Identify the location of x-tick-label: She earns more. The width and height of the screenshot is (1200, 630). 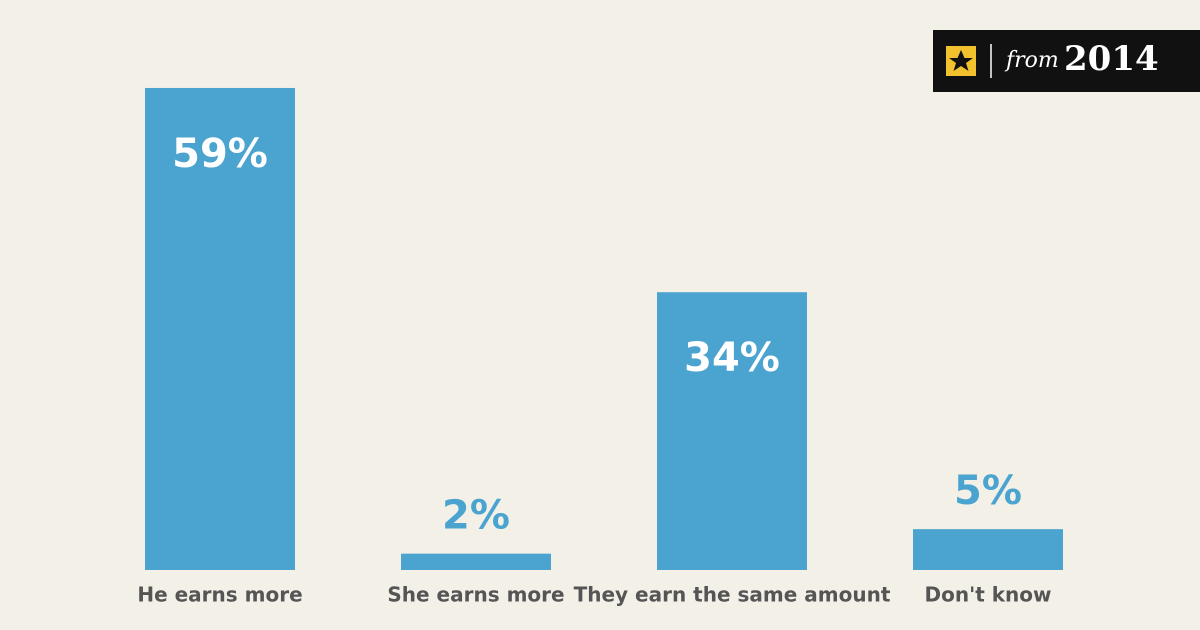
(475, 595).